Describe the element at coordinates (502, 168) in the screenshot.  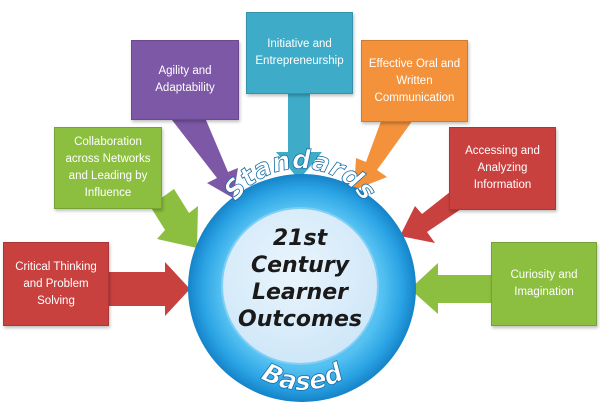
I see `box-accessing: Accessing and Analyzing Information` at that location.